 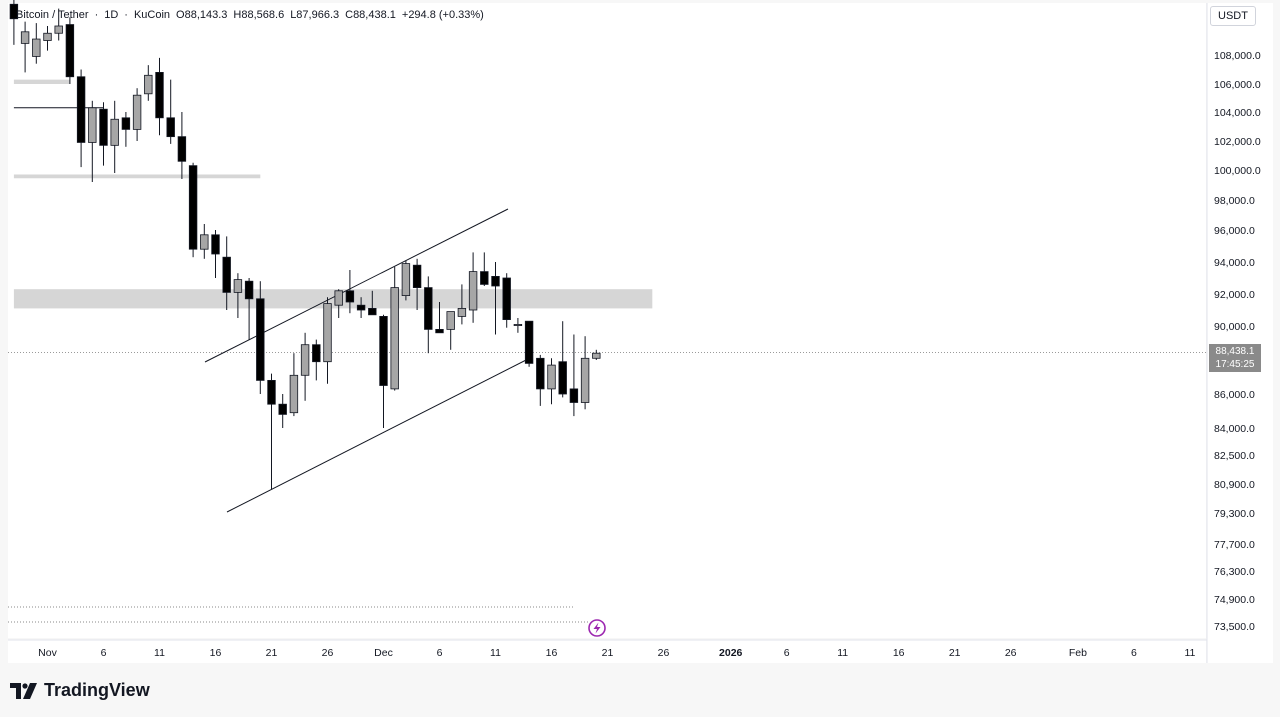 I want to click on time-tick-label: Nov, so click(x=47, y=653).